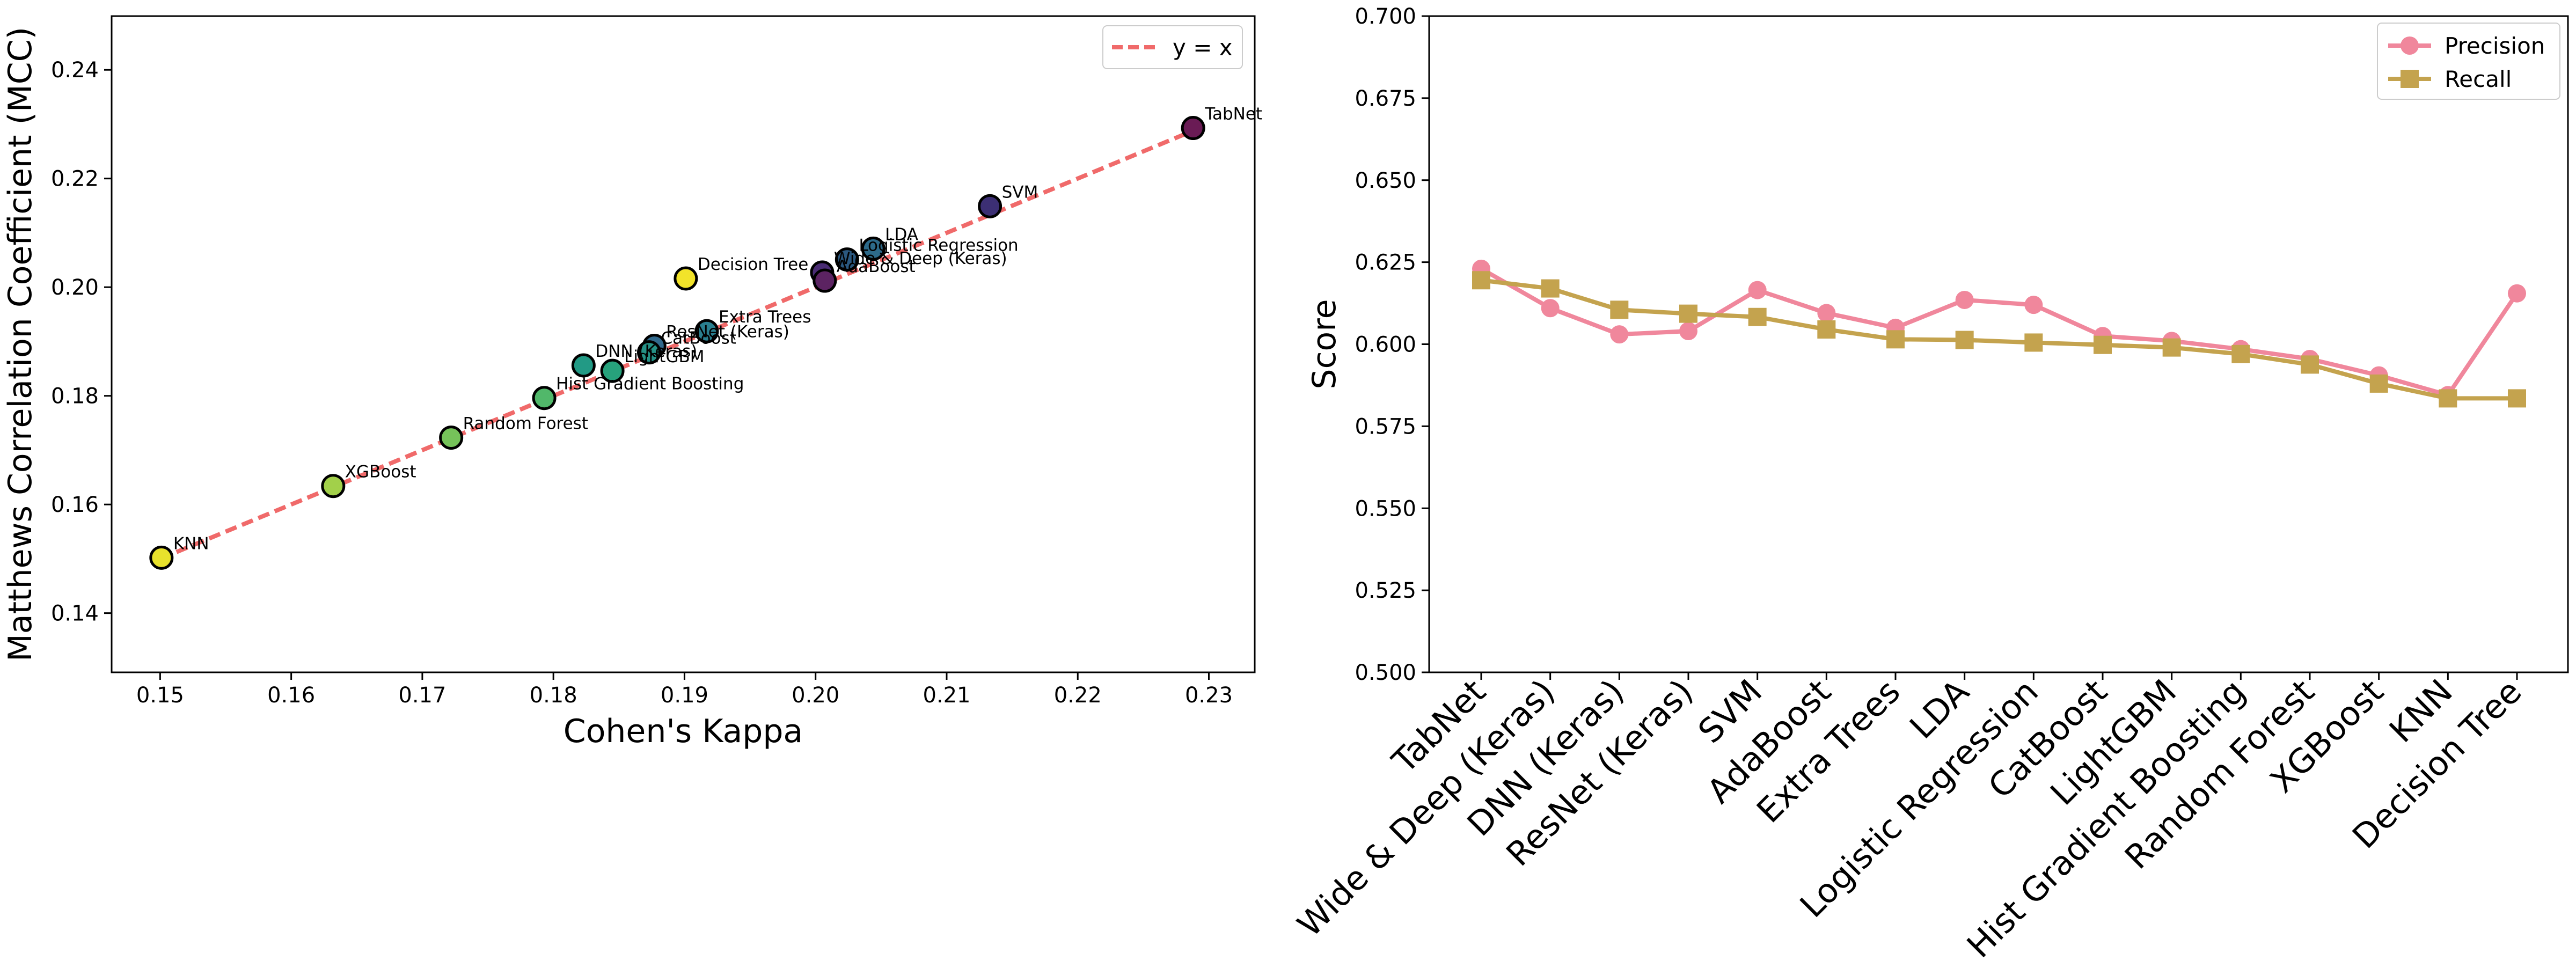 The width and height of the screenshot is (2576, 968). I want to click on scatter-point-logistic-regression, so click(847, 259).